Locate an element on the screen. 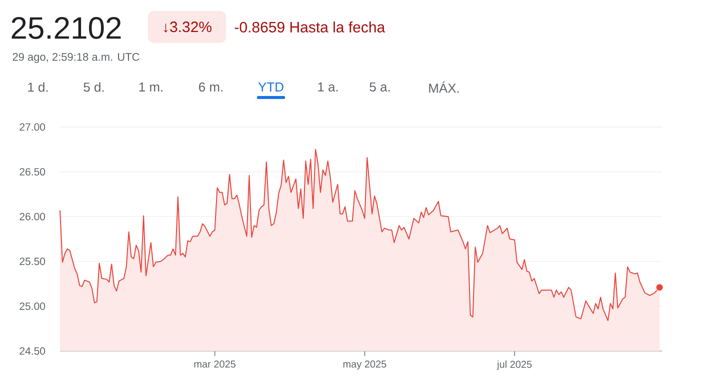  text: 5 a. is located at coordinates (380, 87).